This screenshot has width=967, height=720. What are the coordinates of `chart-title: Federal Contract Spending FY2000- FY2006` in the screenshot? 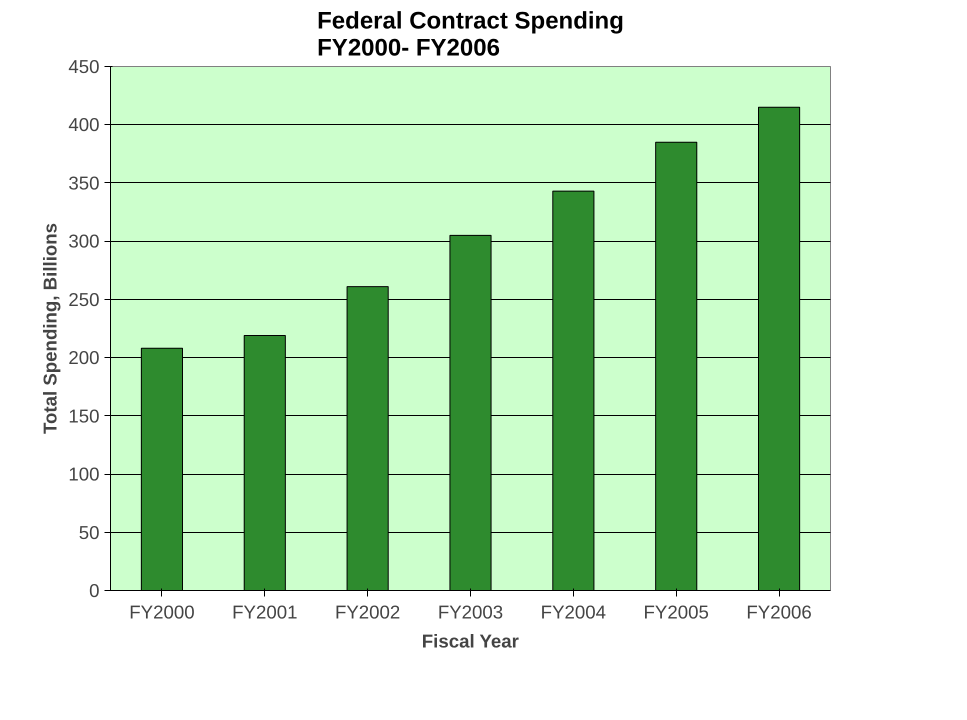 It's located at (470, 35).